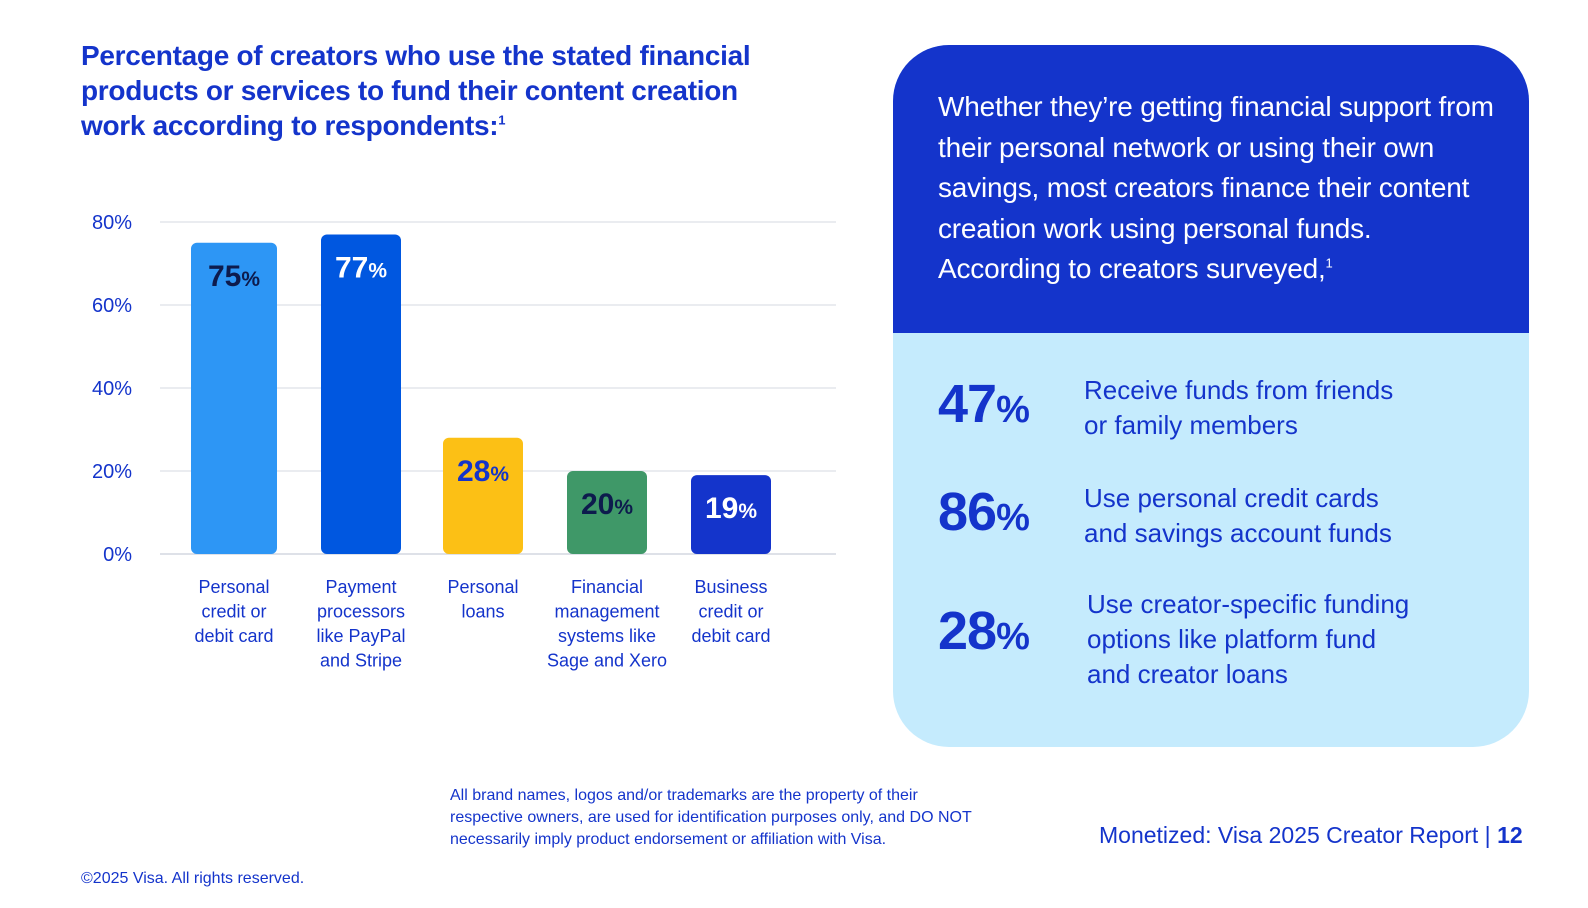 Image resolution: width=1588 pixels, height=908 pixels. I want to click on callout-intro-footnote: 1, so click(1329, 263).